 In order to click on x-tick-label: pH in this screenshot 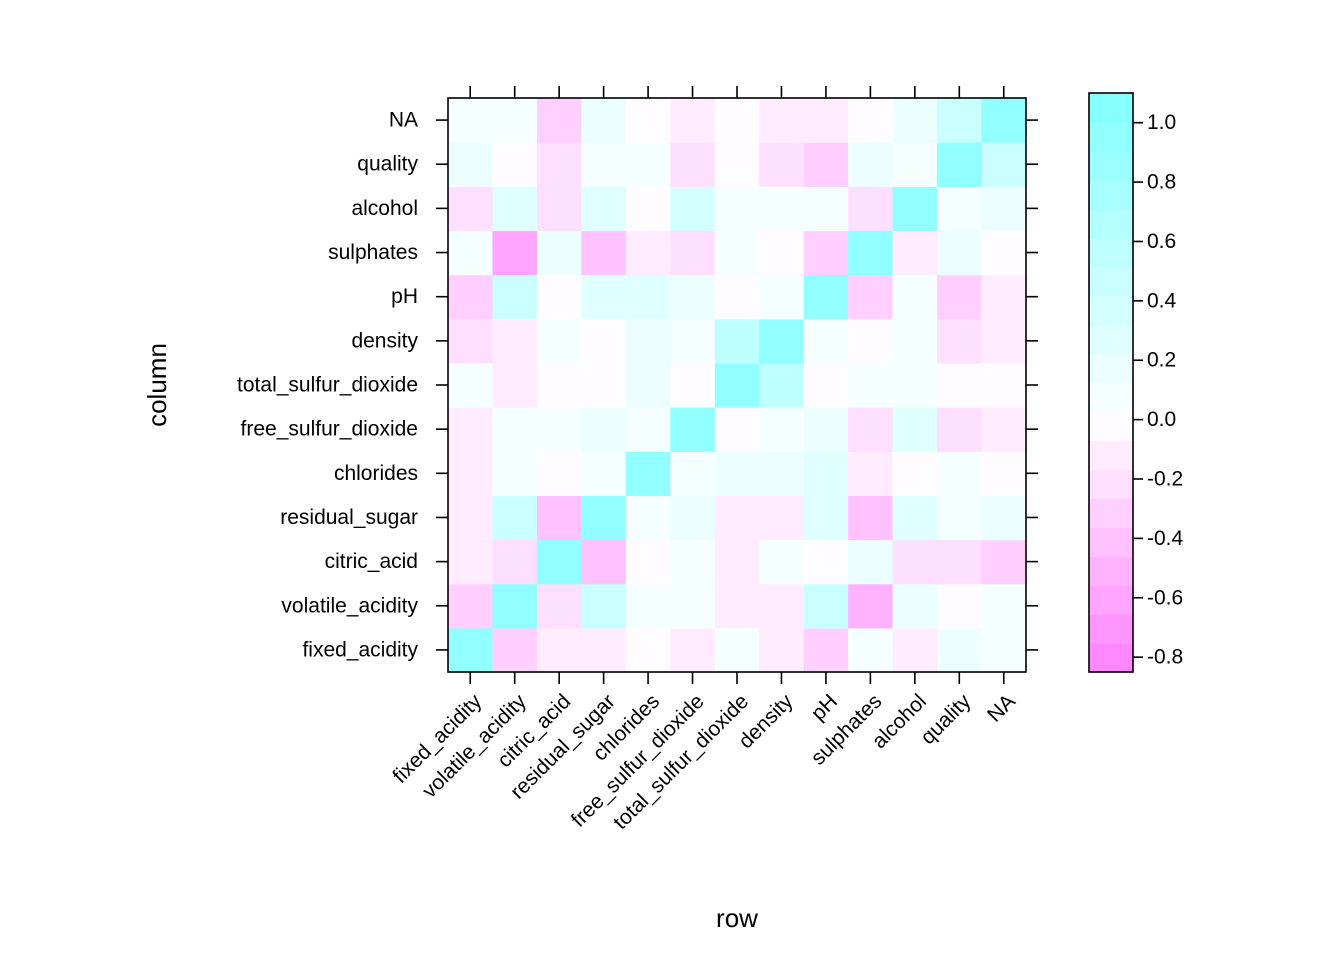, I will do `click(824, 707)`.